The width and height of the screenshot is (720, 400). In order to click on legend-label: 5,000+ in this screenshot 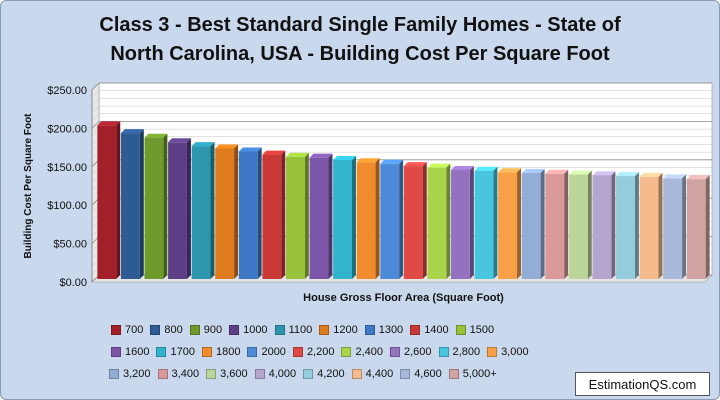, I will do `click(479, 374)`.